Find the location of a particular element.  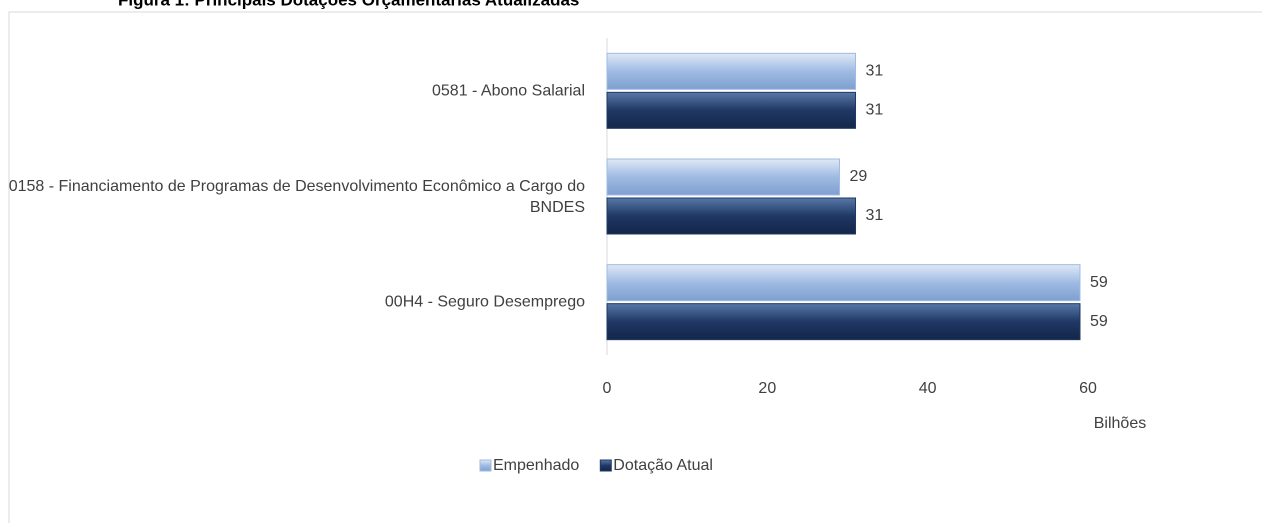

x-tick-label: 20 is located at coordinates (767, 388).